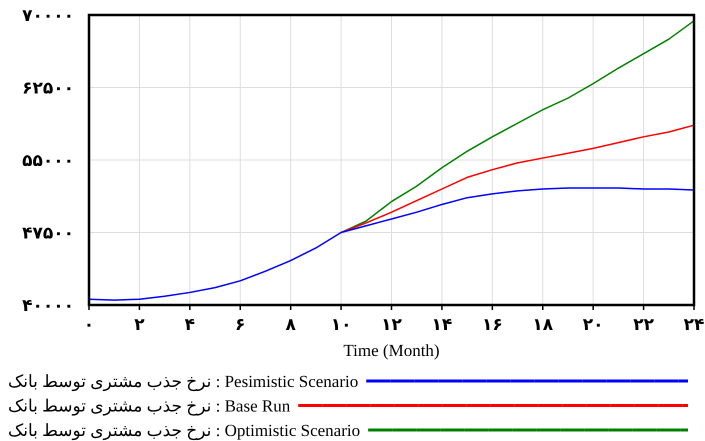 The height and width of the screenshot is (441, 705). Describe the element at coordinates (140, 325) in the screenshot. I see `x-tick-label: ۲` at that location.